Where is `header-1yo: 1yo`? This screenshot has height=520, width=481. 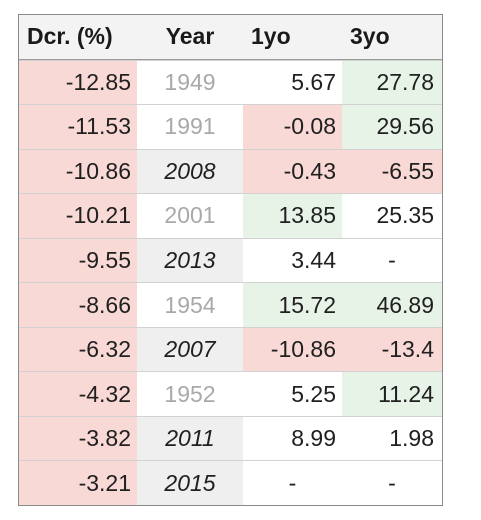
header-1yo: 1yo is located at coordinates (271, 36).